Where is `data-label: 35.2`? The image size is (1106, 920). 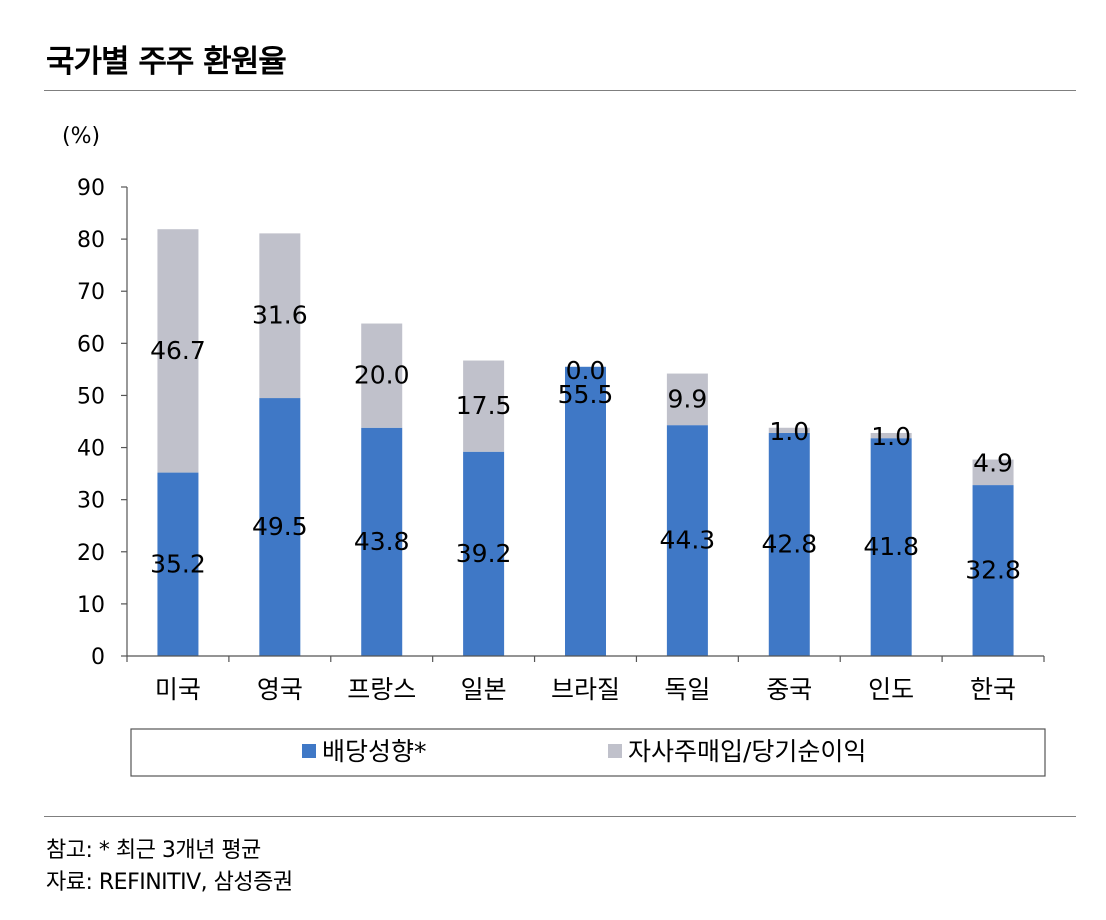 data-label: 35.2 is located at coordinates (178, 563).